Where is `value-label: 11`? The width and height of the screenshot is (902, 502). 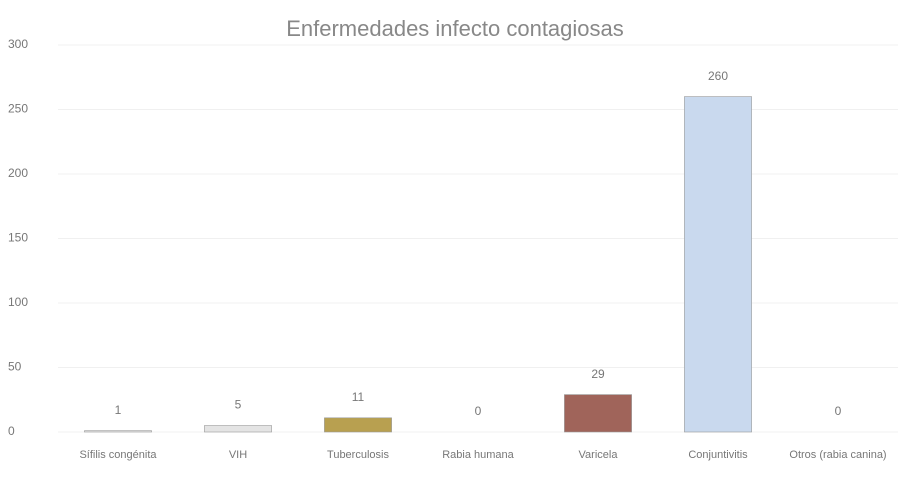 value-label: 11 is located at coordinates (358, 397).